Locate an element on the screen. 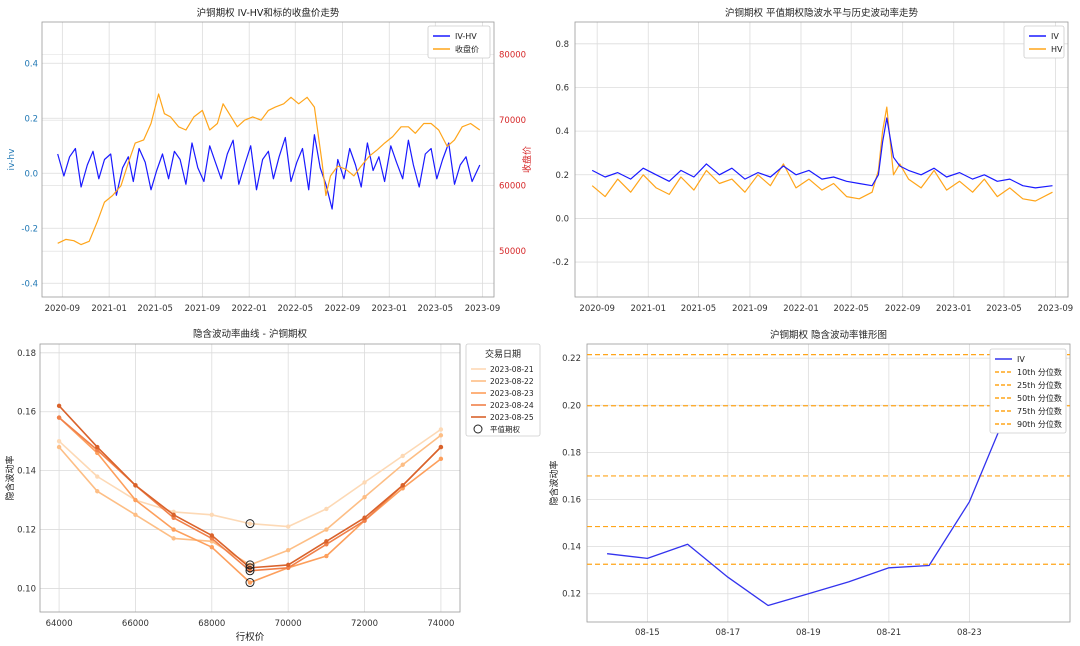  y2-tick-label: 70000 is located at coordinates (512, 121).